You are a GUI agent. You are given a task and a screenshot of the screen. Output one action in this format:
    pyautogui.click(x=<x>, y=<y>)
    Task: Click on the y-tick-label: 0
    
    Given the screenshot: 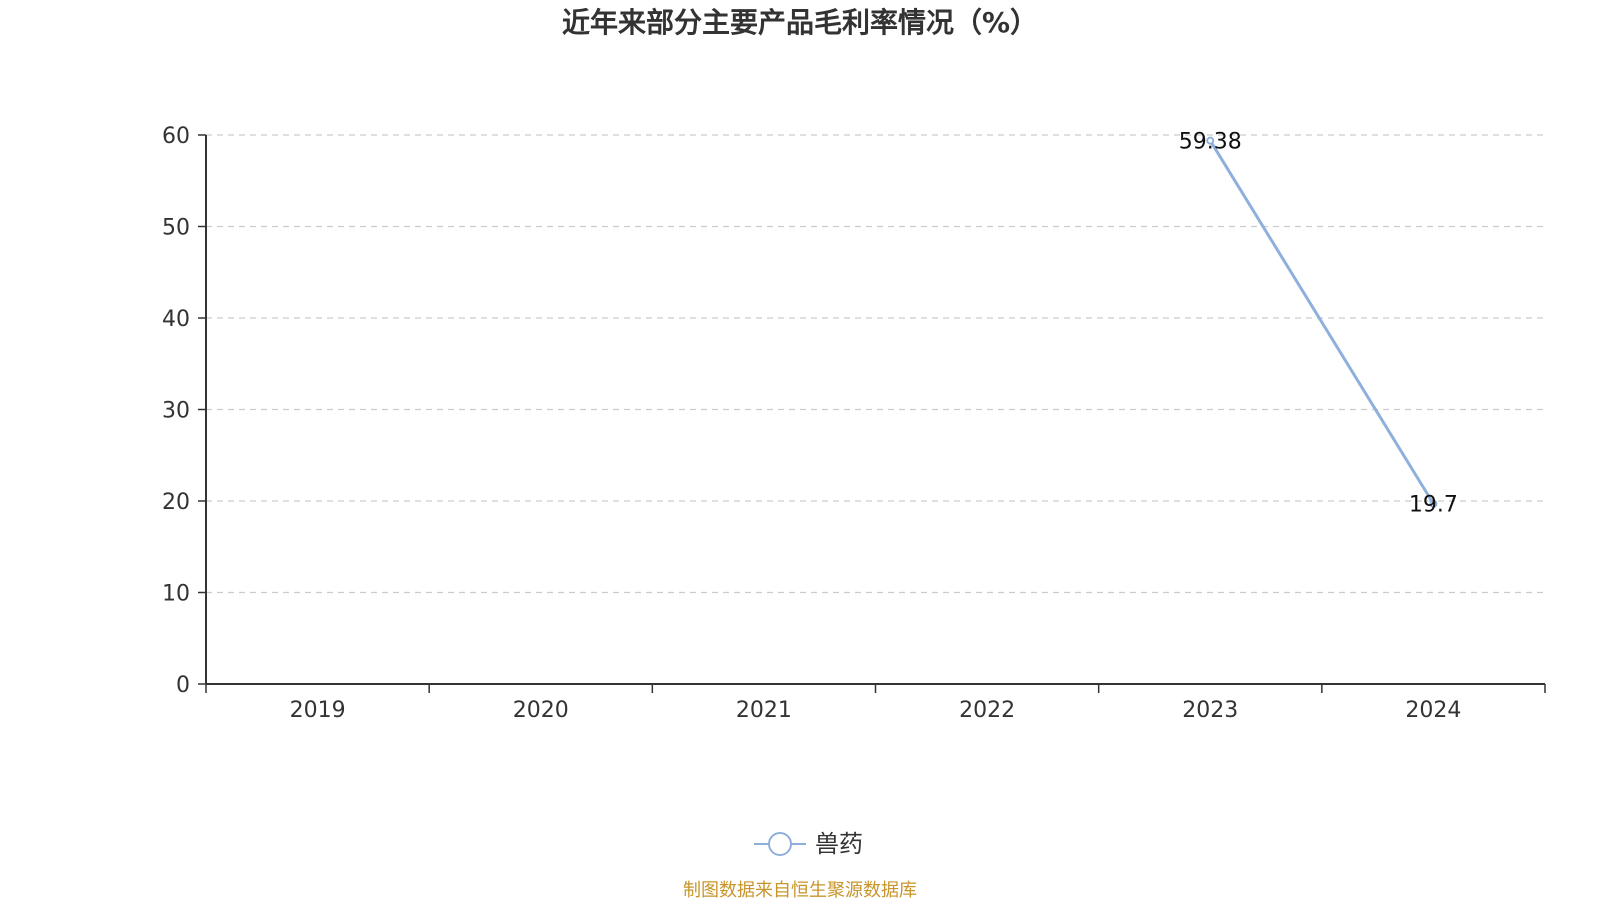 What is the action you would take?
    pyautogui.click(x=183, y=685)
    